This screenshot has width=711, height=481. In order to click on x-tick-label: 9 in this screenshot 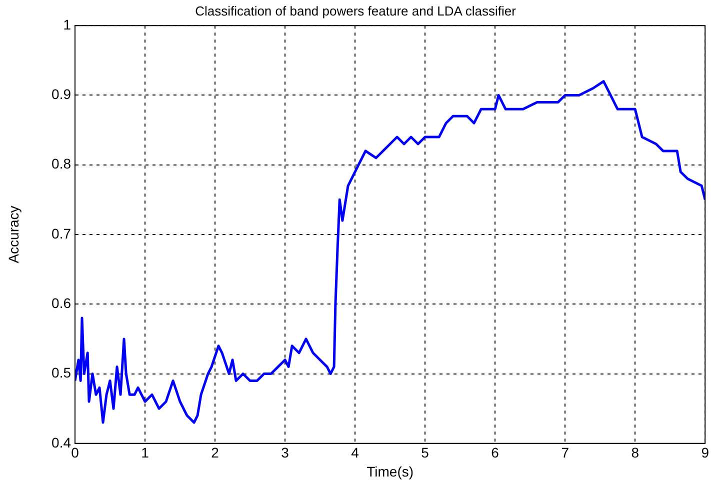, I will do `click(705, 452)`.